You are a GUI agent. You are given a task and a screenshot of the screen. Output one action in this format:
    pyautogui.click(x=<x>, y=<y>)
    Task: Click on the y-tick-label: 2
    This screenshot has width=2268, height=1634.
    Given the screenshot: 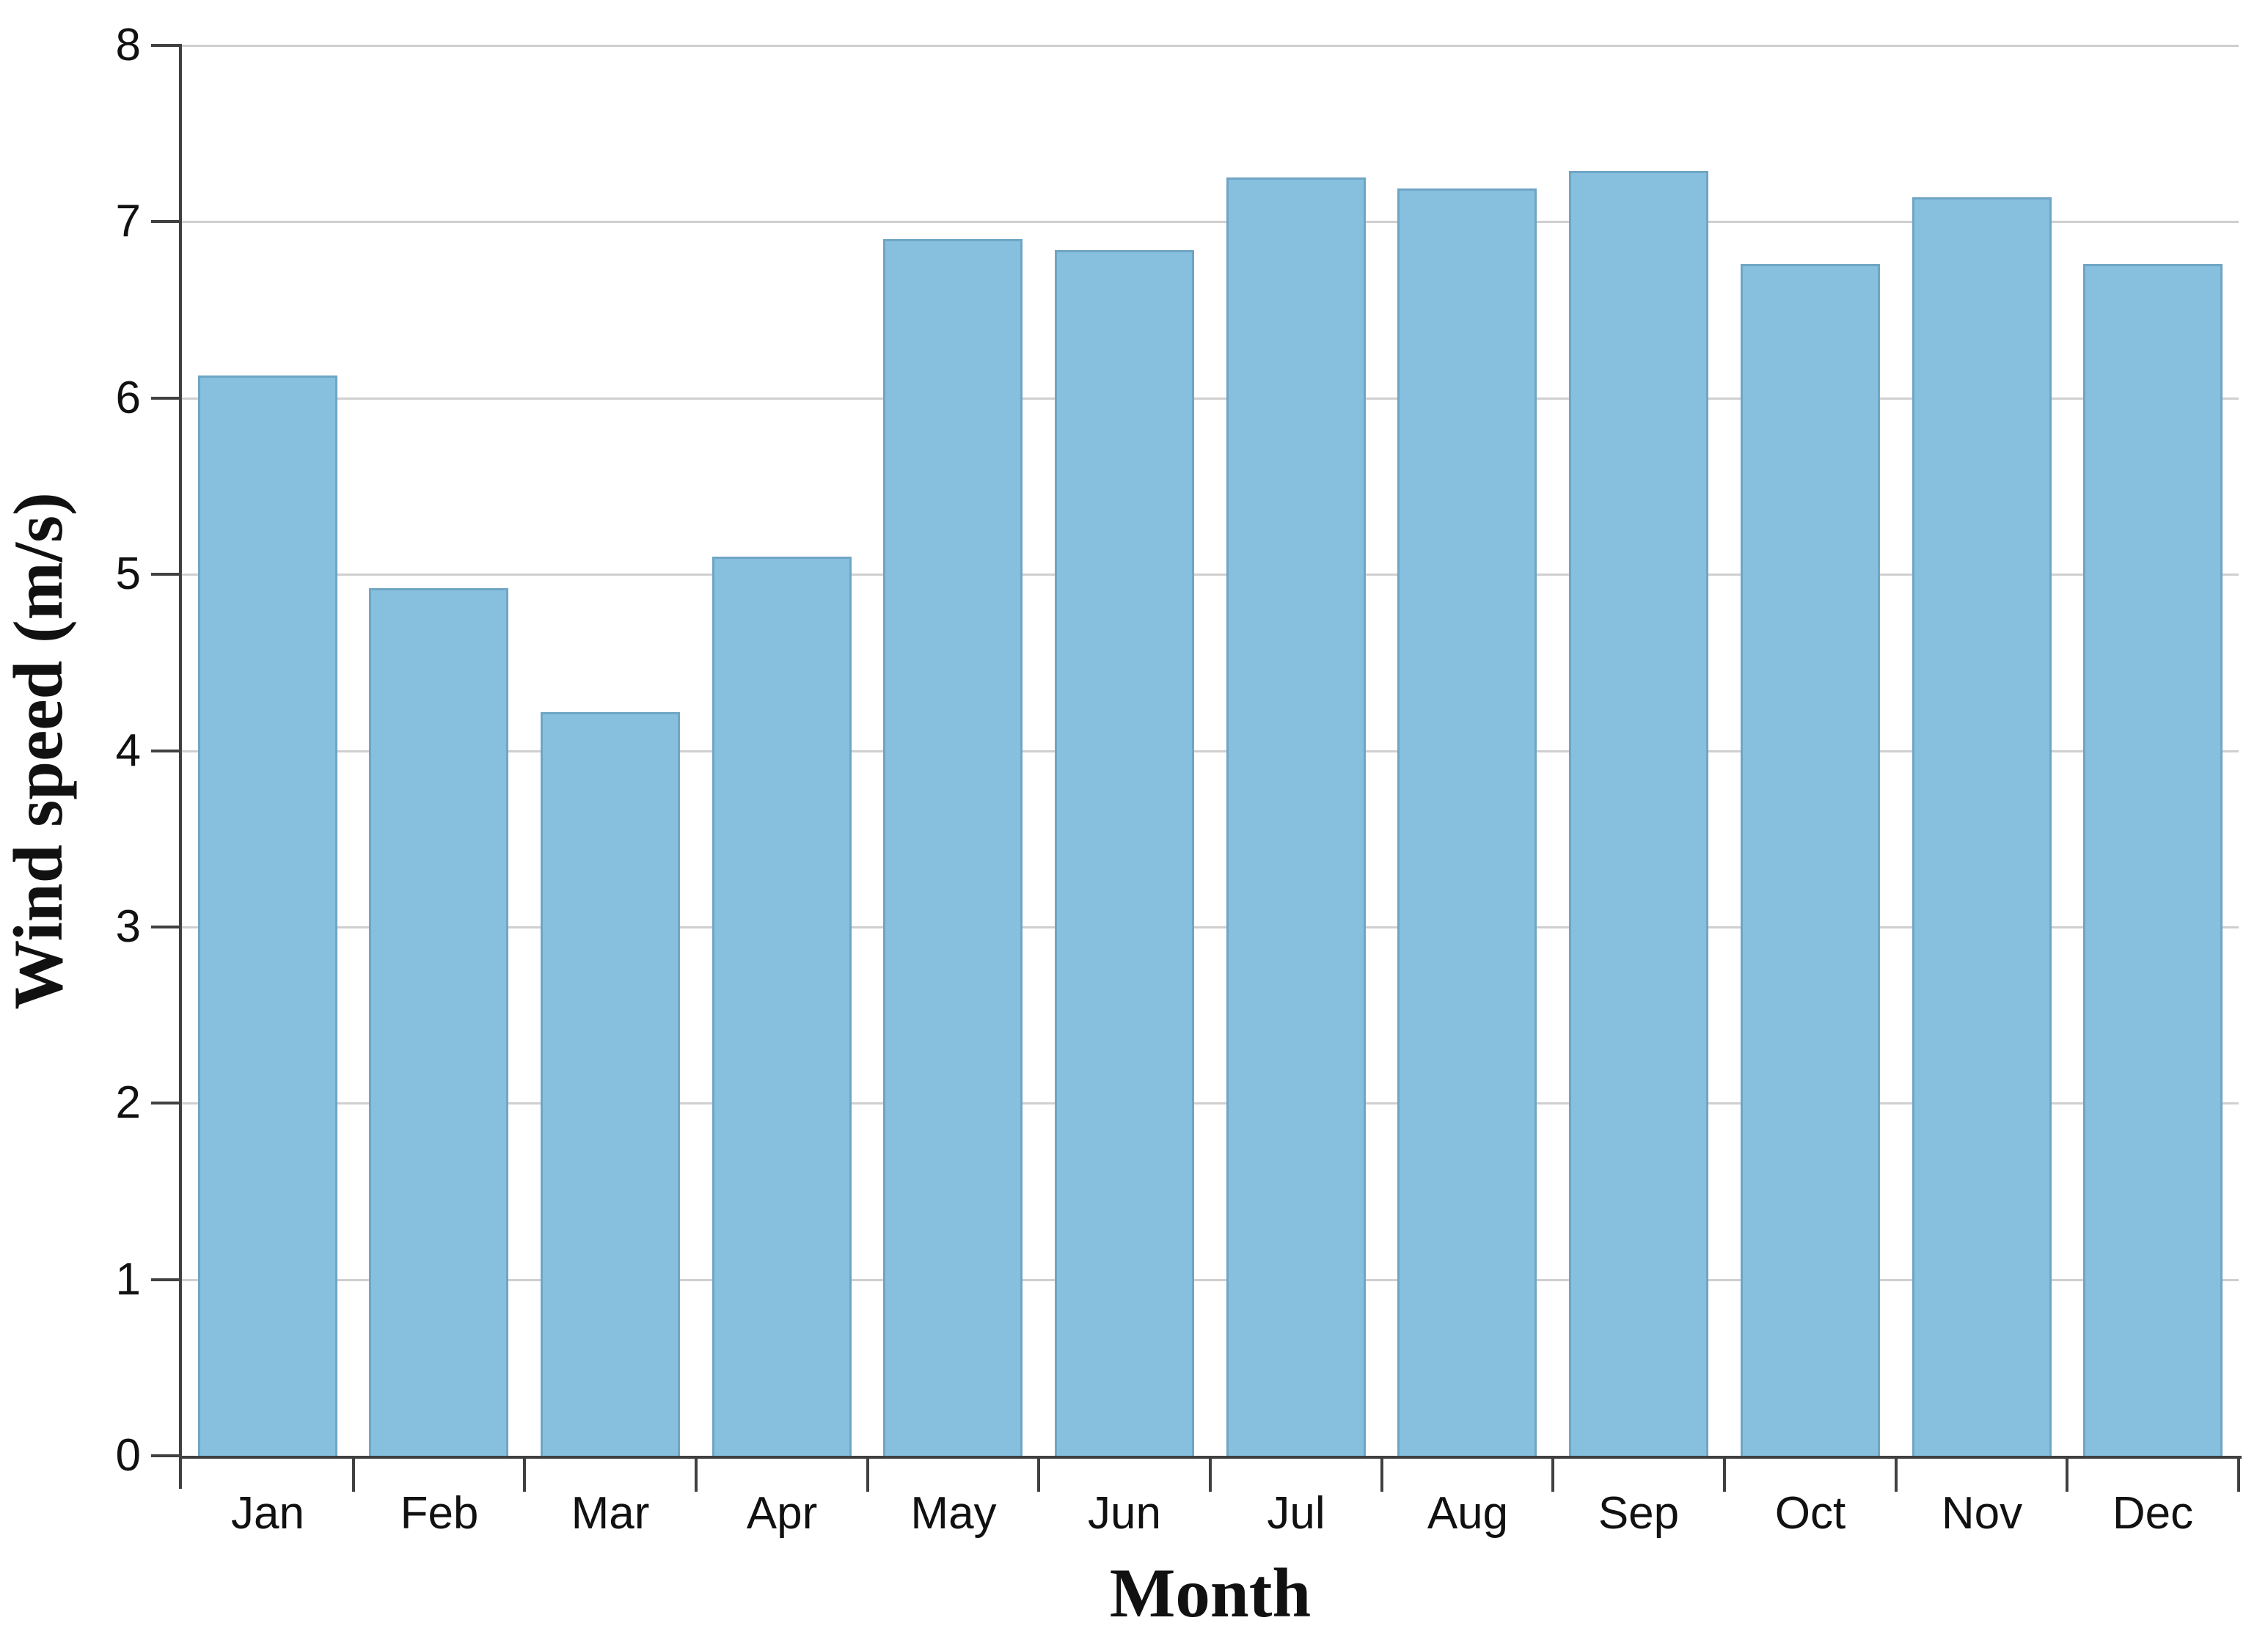 What is the action you would take?
    pyautogui.click(x=128, y=1103)
    